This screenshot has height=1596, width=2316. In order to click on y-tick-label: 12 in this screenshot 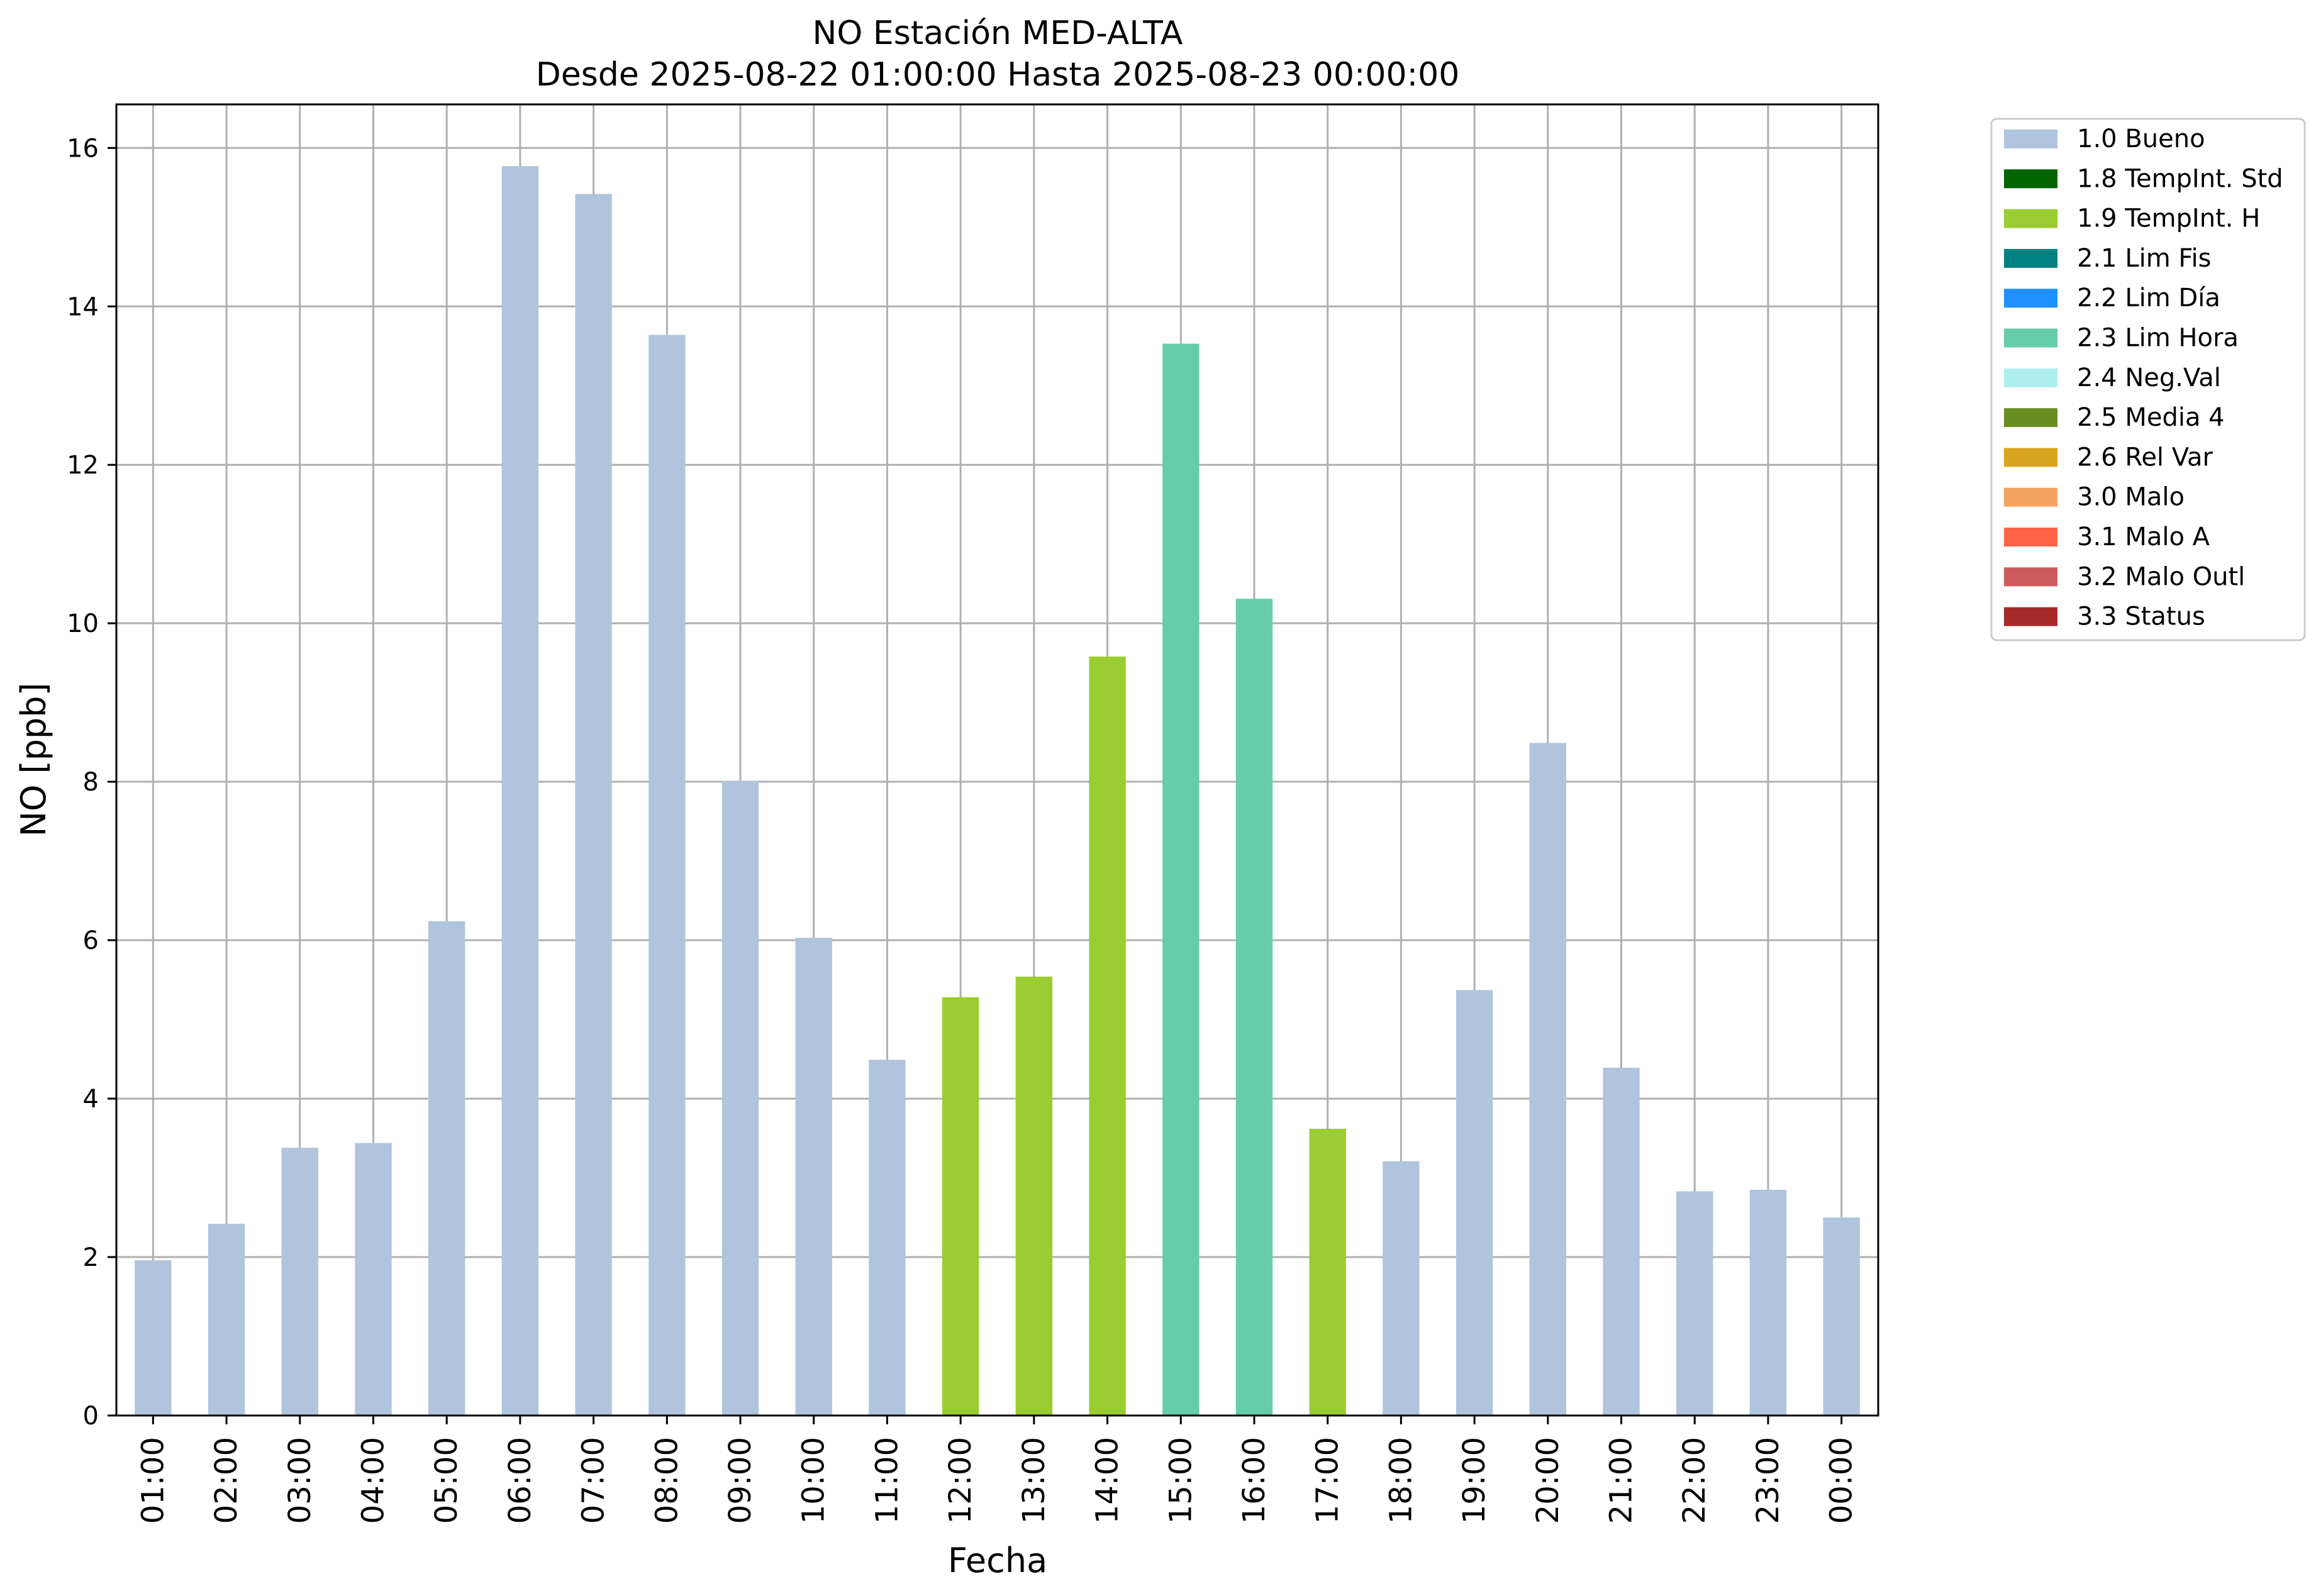, I will do `click(83, 465)`.